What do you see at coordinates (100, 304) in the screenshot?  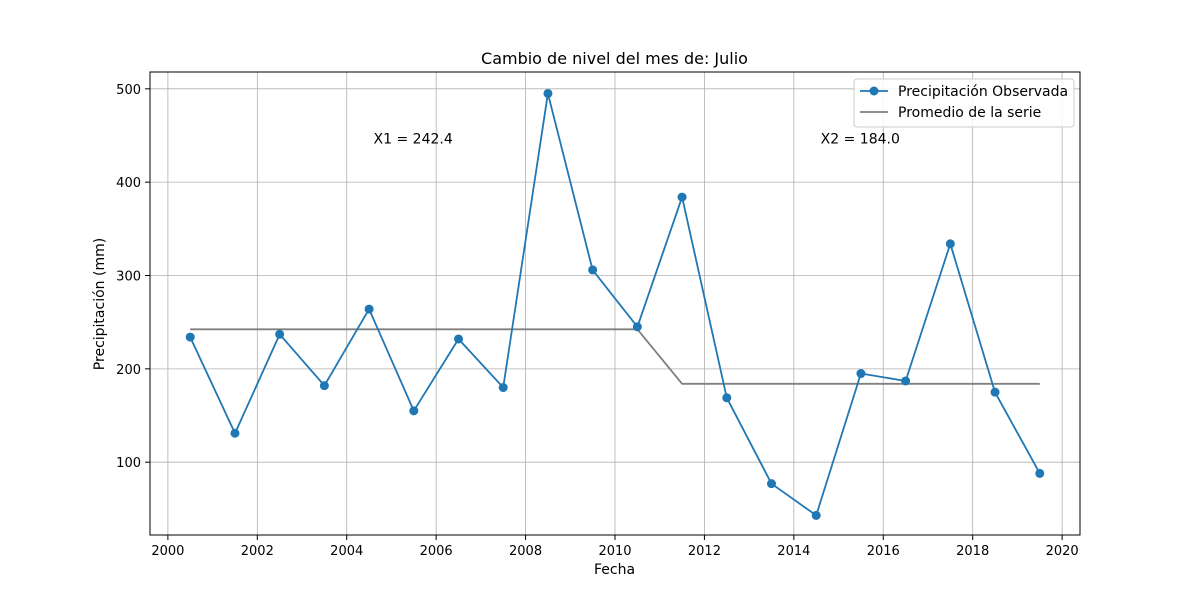 I see `y-axis-label: Precipitación (mm)` at bounding box center [100, 304].